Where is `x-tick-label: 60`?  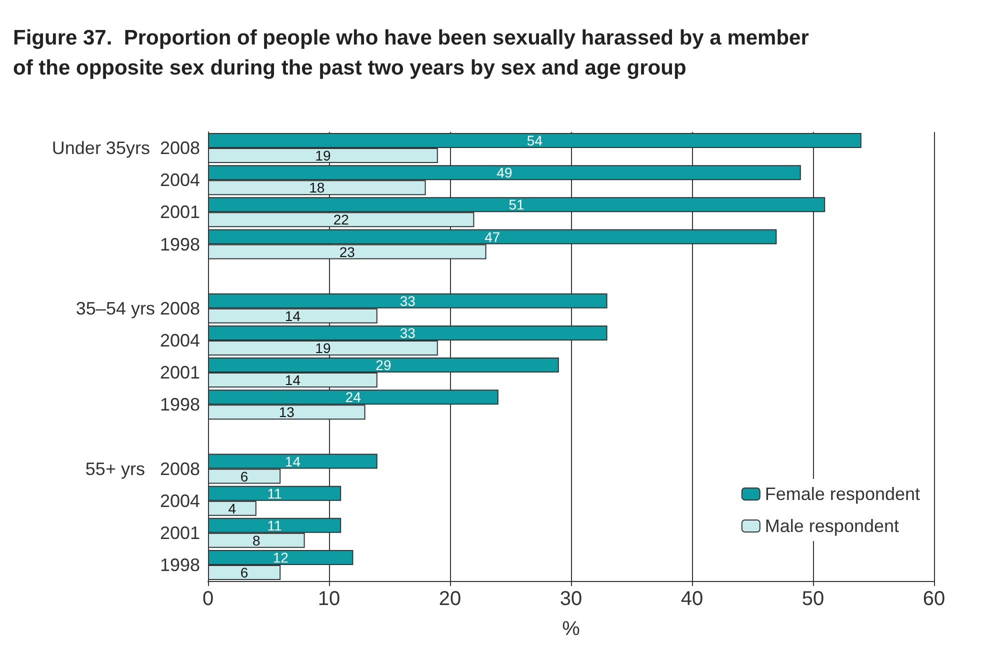
x-tick-label: 60 is located at coordinates (934, 599).